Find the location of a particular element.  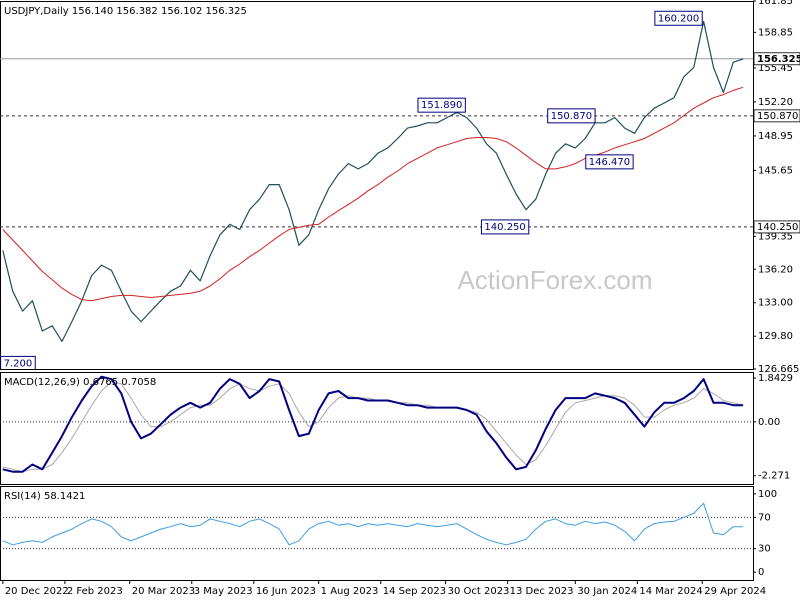

x-tick-label: 20 Mar 2023 is located at coordinates (163, 591).